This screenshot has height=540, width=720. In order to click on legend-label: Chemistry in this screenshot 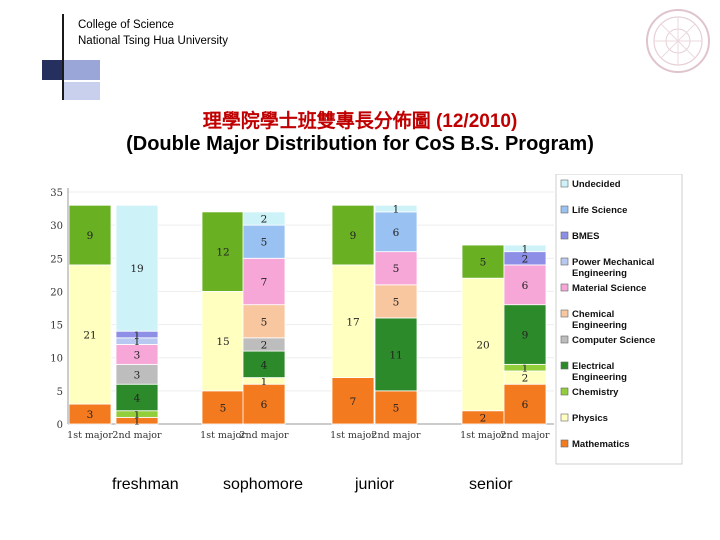, I will do `click(595, 392)`.